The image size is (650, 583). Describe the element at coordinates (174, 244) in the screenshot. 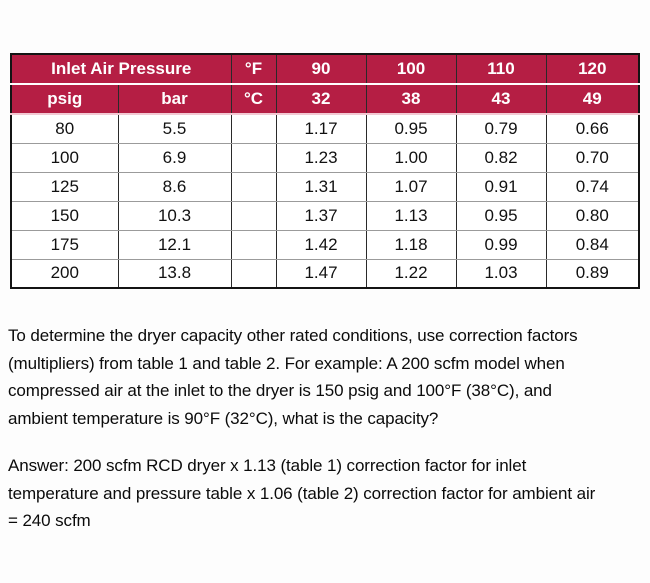

I see `bar-cell: 12.1` at that location.